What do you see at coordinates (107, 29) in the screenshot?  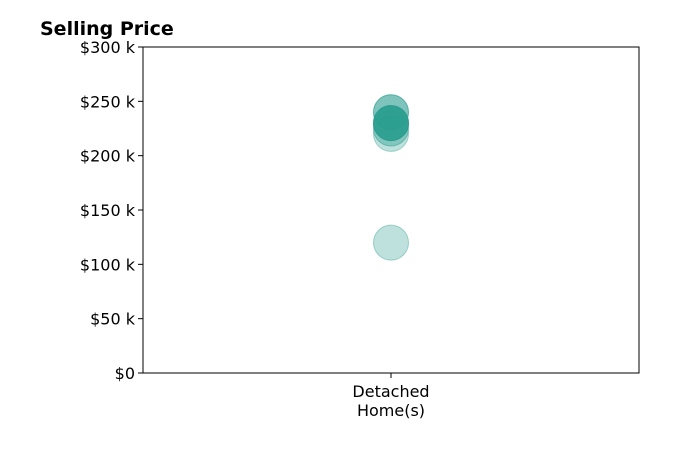 I see `chart-title: Selling Price` at bounding box center [107, 29].